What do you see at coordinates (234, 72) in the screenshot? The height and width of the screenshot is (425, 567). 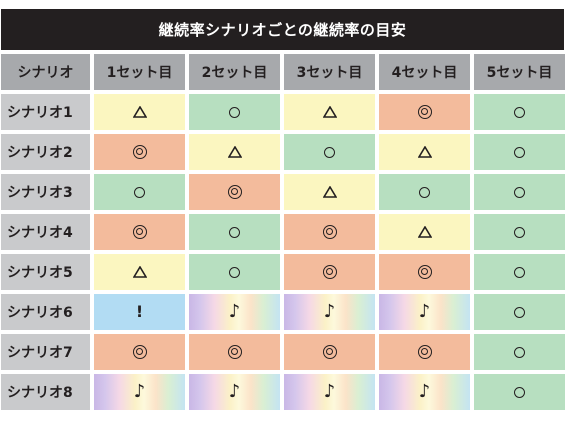 I see `header-col-2: 2セット目` at bounding box center [234, 72].